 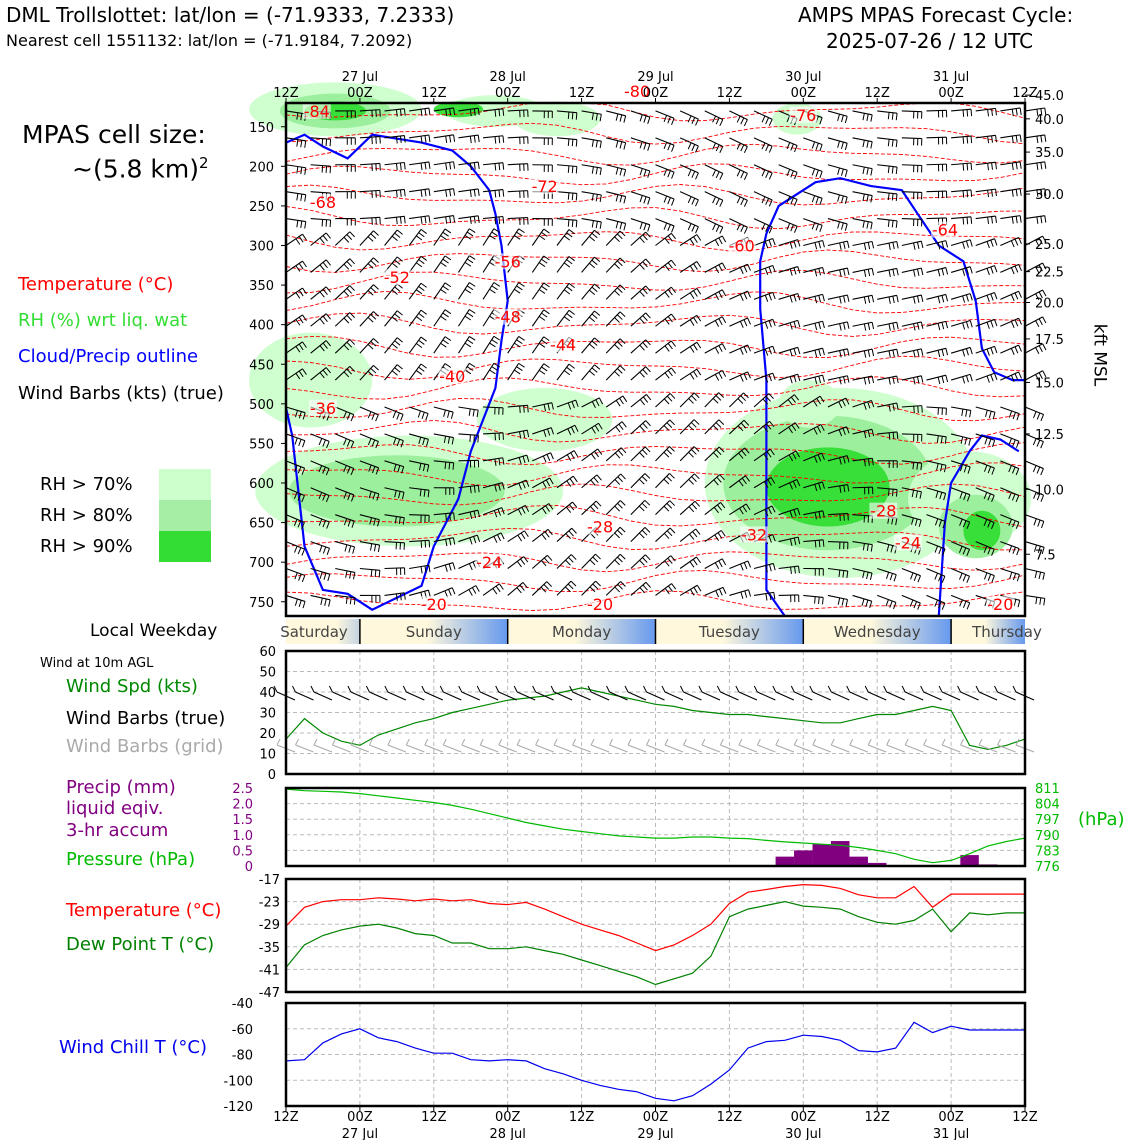 I want to click on precip-y-tick-label: 2.5, so click(x=242, y=789).